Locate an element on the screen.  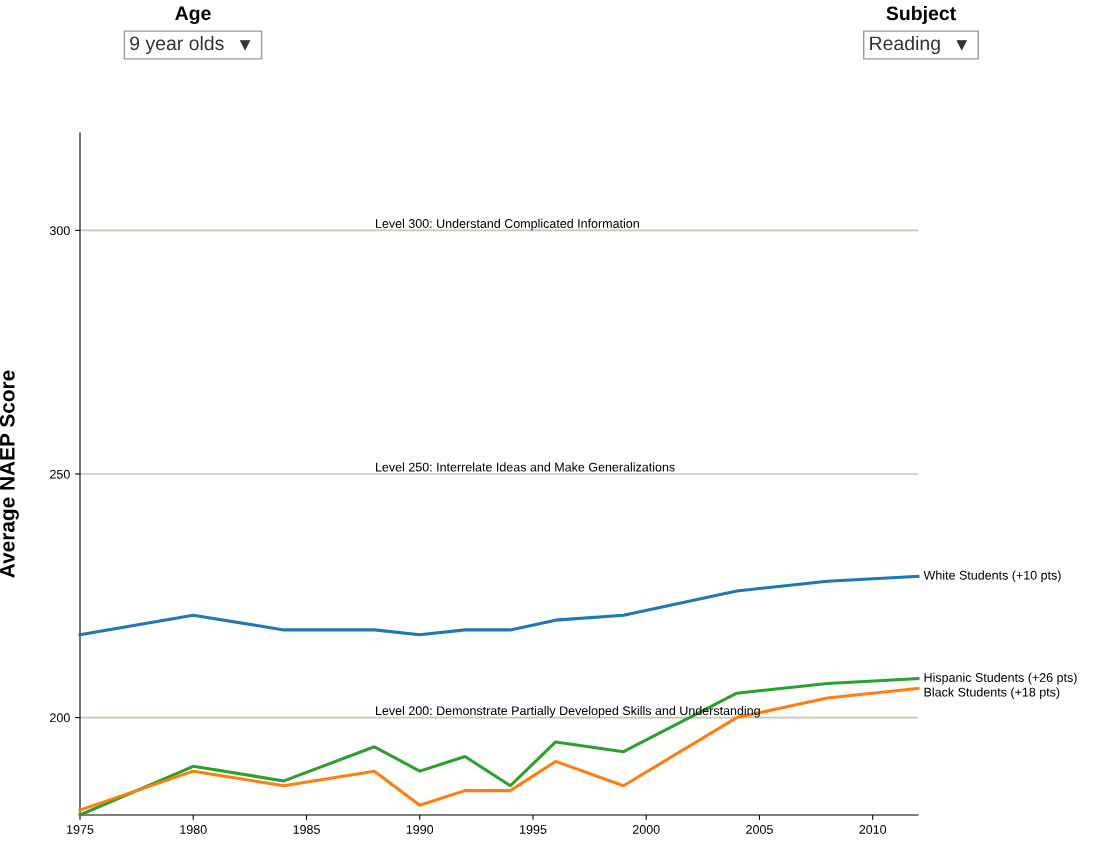
y-tick-label: 200 is located at coordinates (60, 718).